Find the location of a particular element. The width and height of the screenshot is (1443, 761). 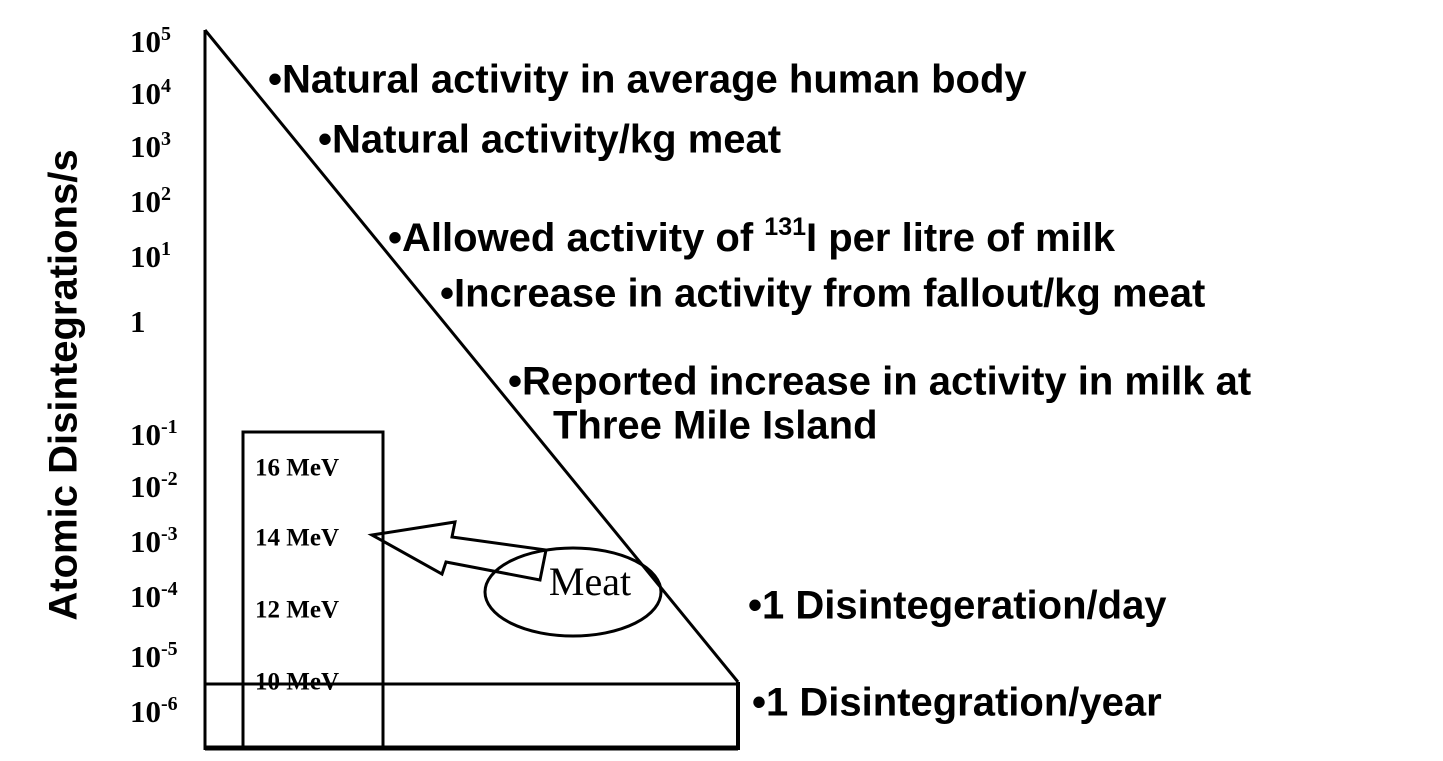

tick-label: 10² is located at coordinates (150, 201).